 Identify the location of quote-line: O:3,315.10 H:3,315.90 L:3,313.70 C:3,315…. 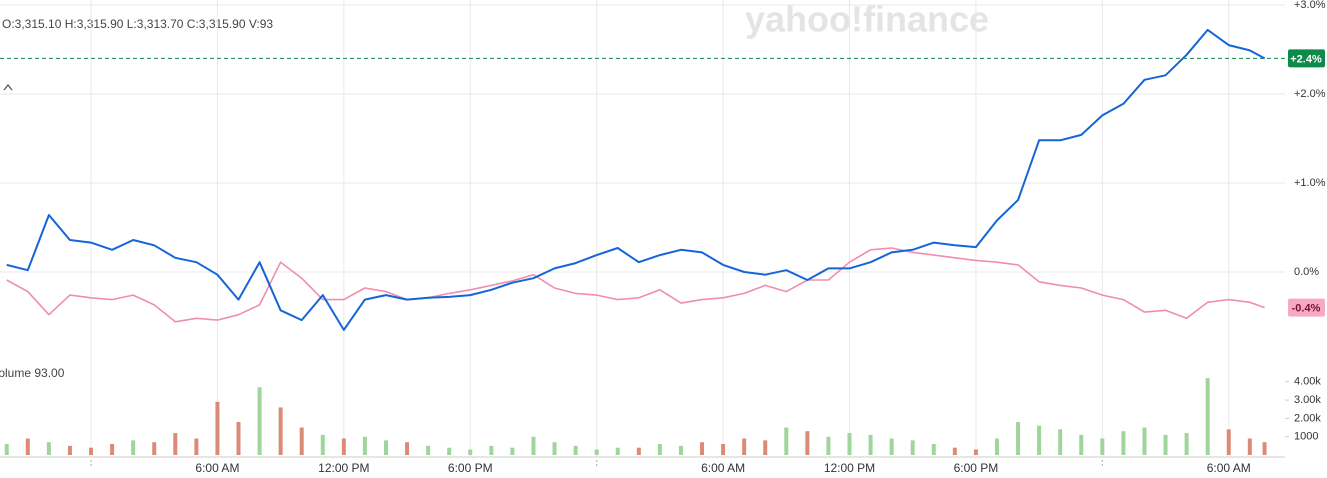
(137, 24).